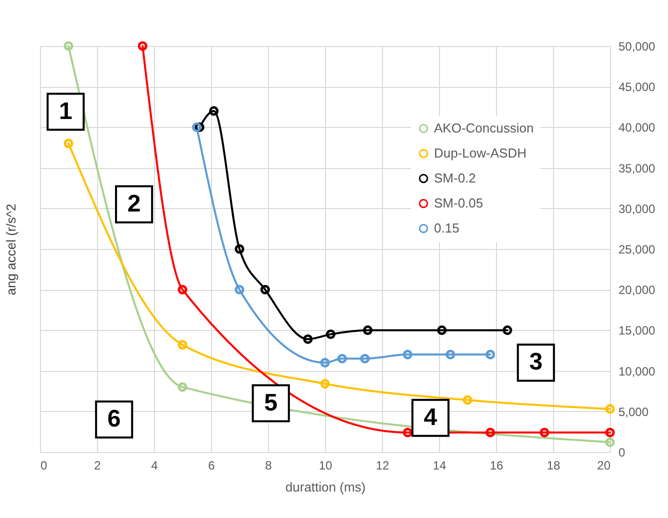 The width and height of the screenshot is (668, 518). What do you see at coordinates (268, 465) in the screenshot?
I see `x-tick-label: 8` at bounding box center [268, 465].